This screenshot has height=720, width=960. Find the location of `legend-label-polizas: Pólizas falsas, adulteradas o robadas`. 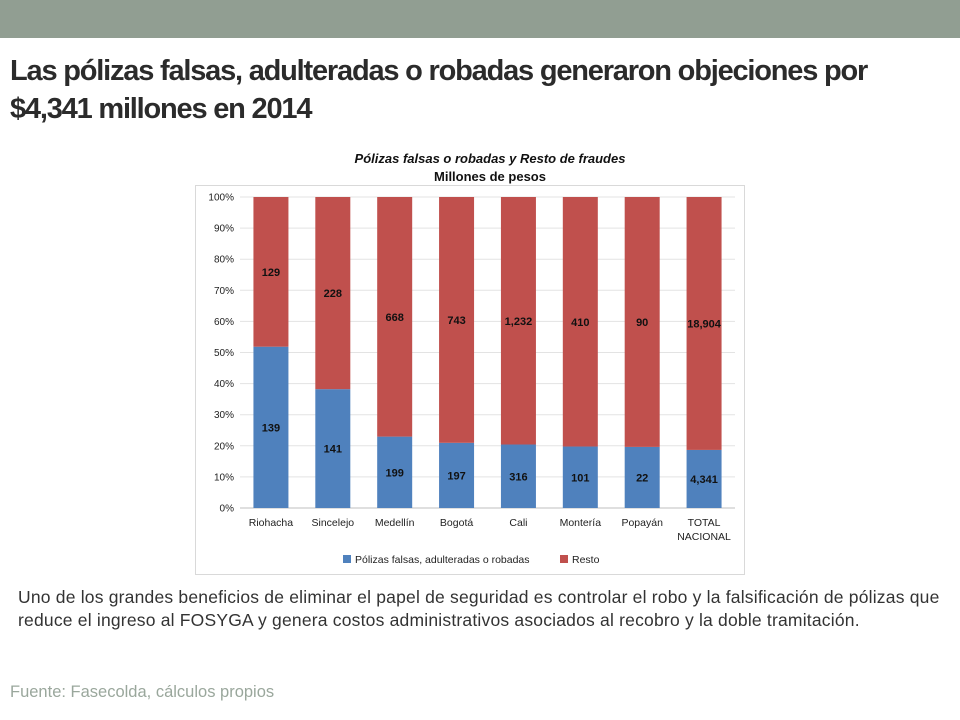

legend-label-polizas: Pólizas falsas, adulteradas o robadas is located at coordinates (442, 560).